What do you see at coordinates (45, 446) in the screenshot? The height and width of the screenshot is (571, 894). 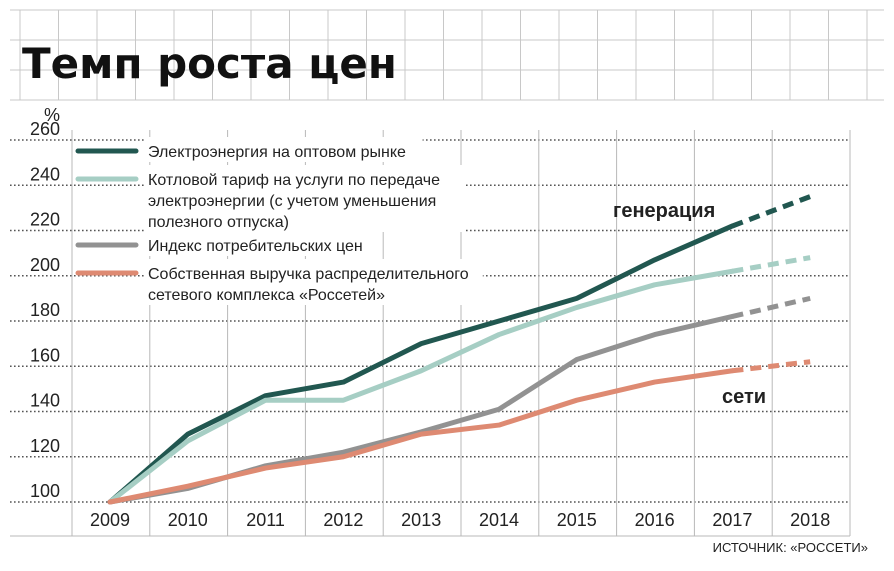 I see `y-tick-label: 120` at bounding box center [45, 446].